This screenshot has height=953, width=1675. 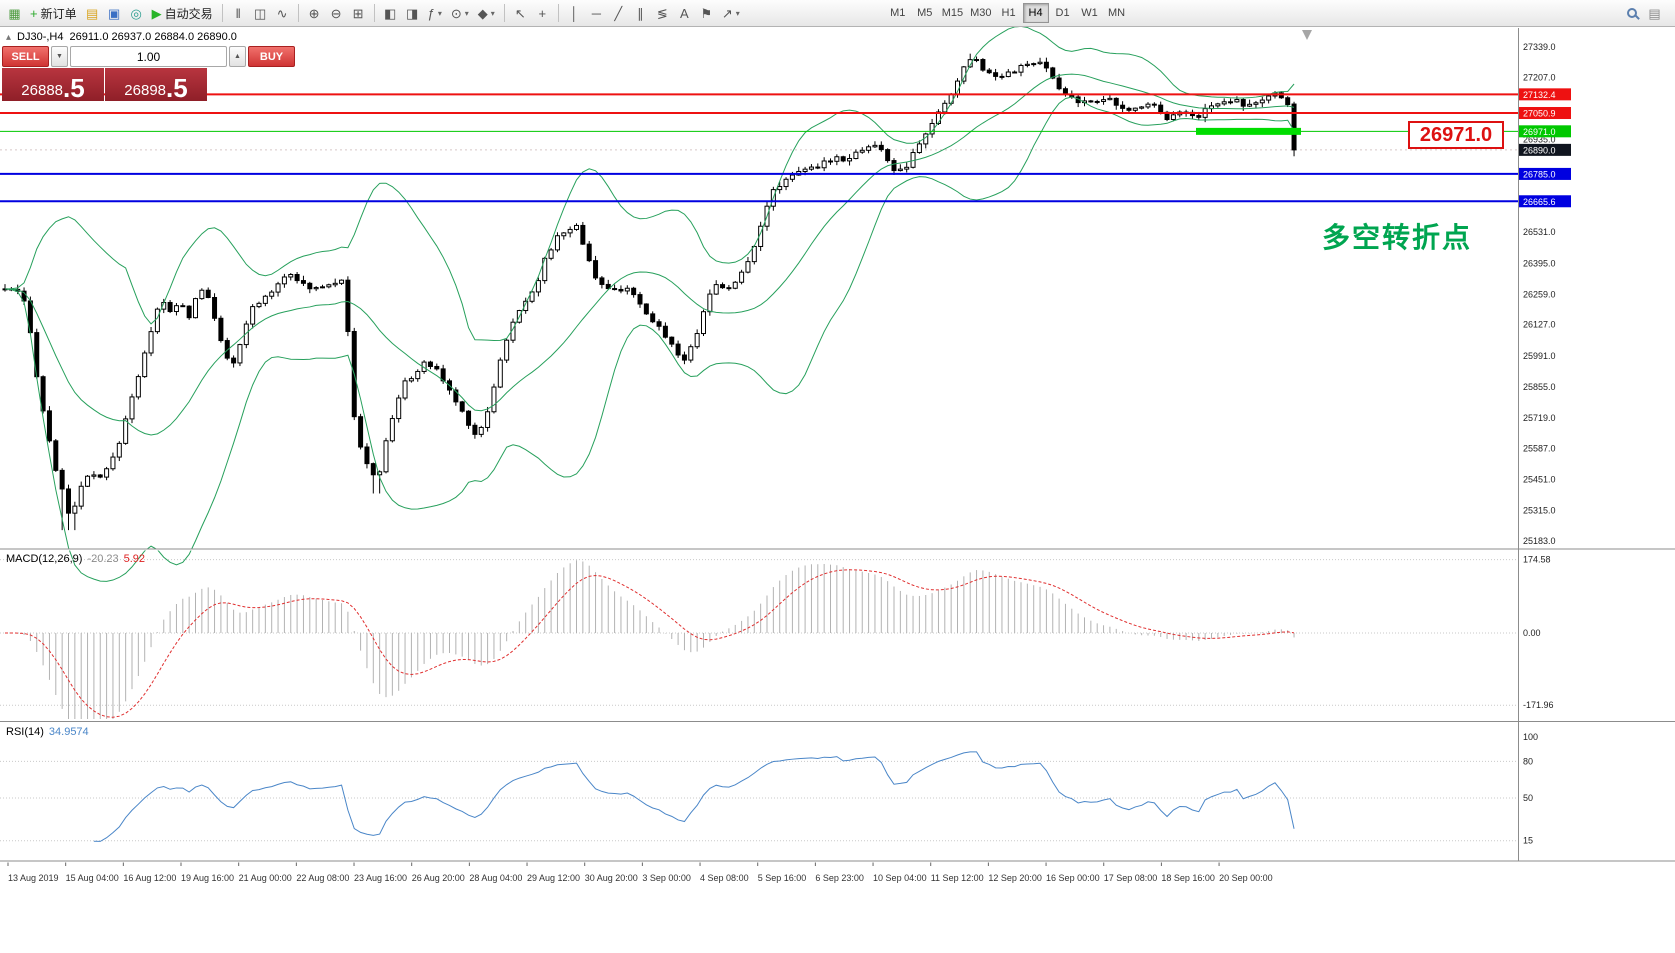 I want to click on indicators-button: ƒ ▾, so click(x=435, y=13).